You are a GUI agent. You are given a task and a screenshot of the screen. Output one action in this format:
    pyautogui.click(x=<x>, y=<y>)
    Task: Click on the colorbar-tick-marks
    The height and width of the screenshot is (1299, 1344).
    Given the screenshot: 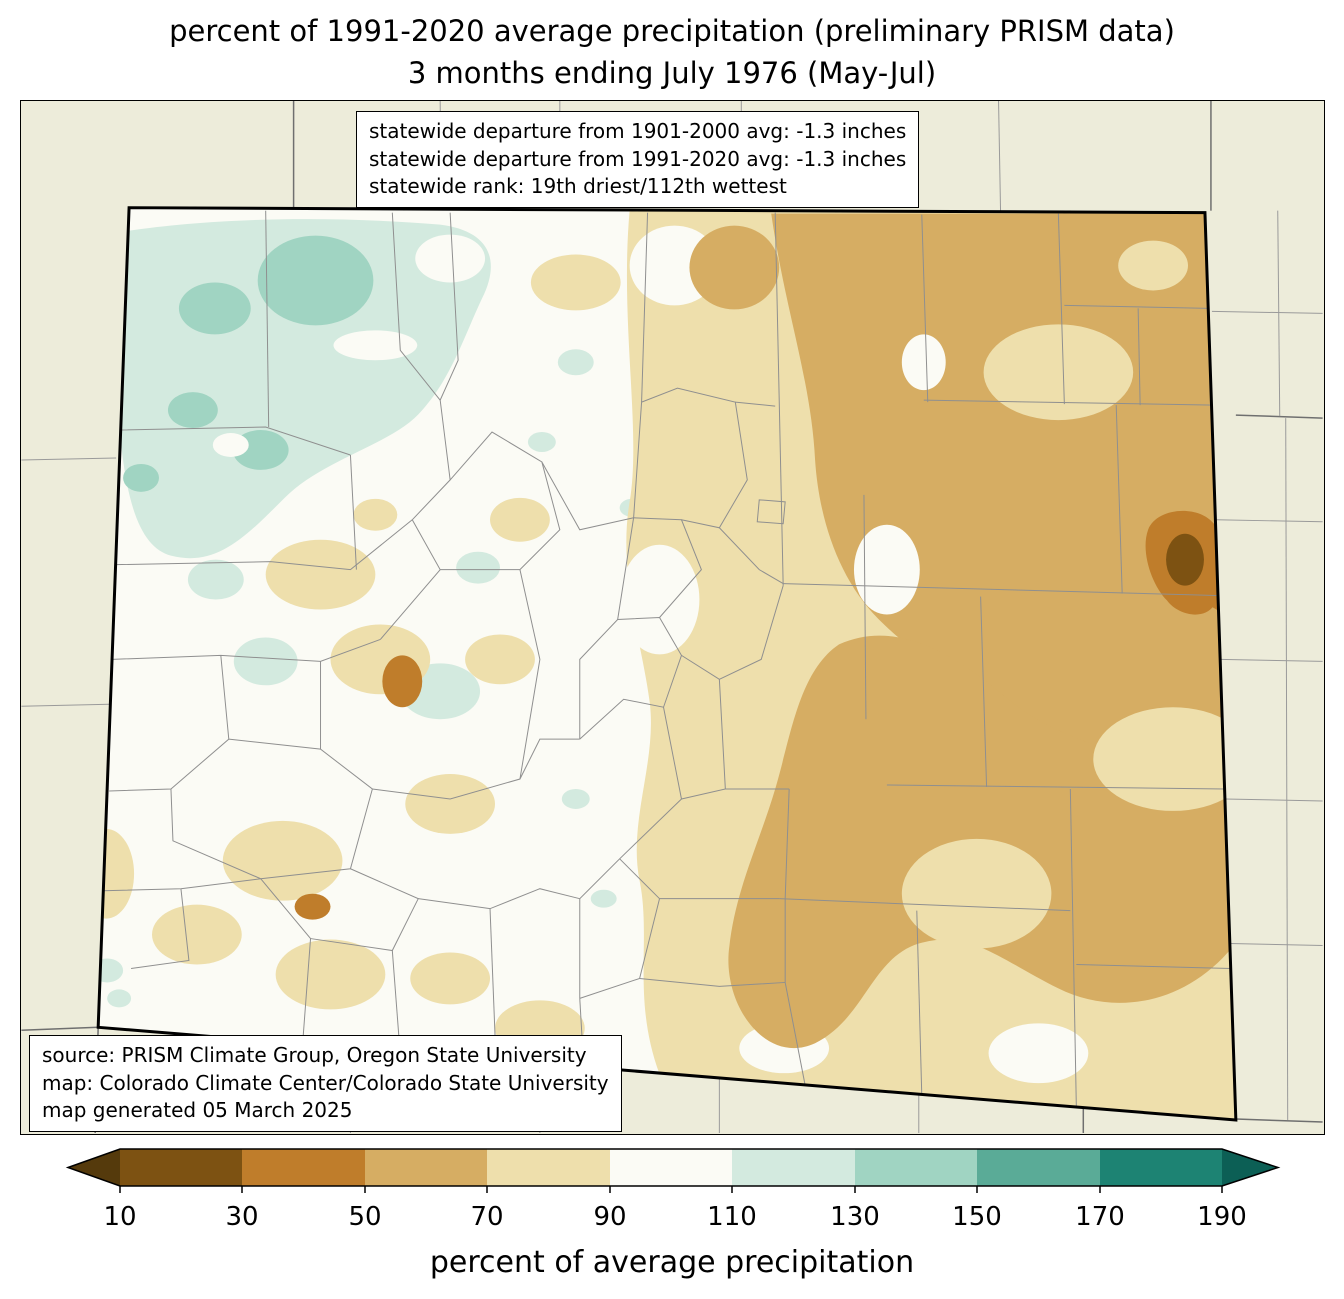 What is the action you would take?
    pyautogui.click(x=671, y=1189)
    